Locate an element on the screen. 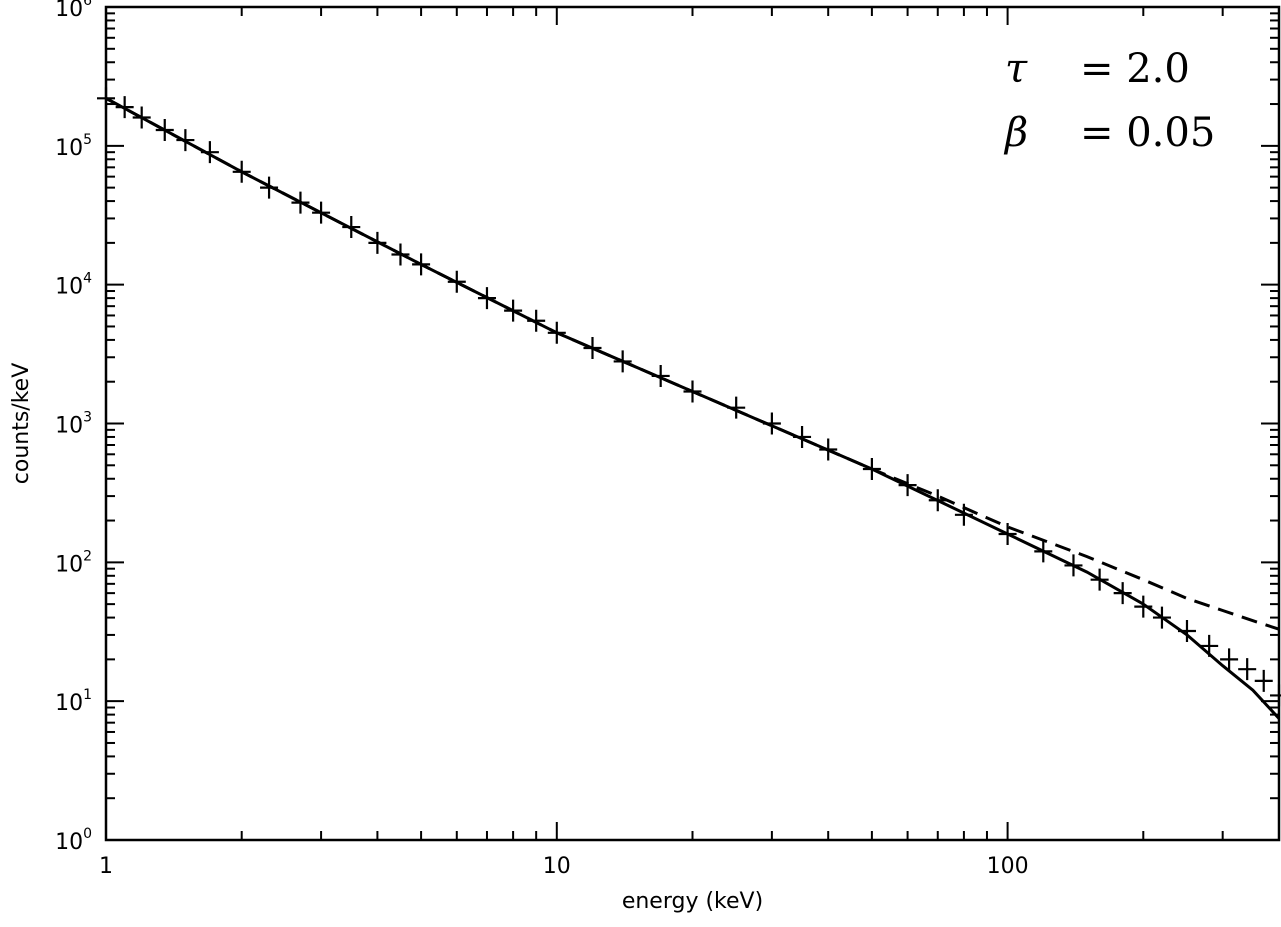 This screenshot has height=927, width=1281. y-tick-label: 106 is located at coordinates (73, 11).